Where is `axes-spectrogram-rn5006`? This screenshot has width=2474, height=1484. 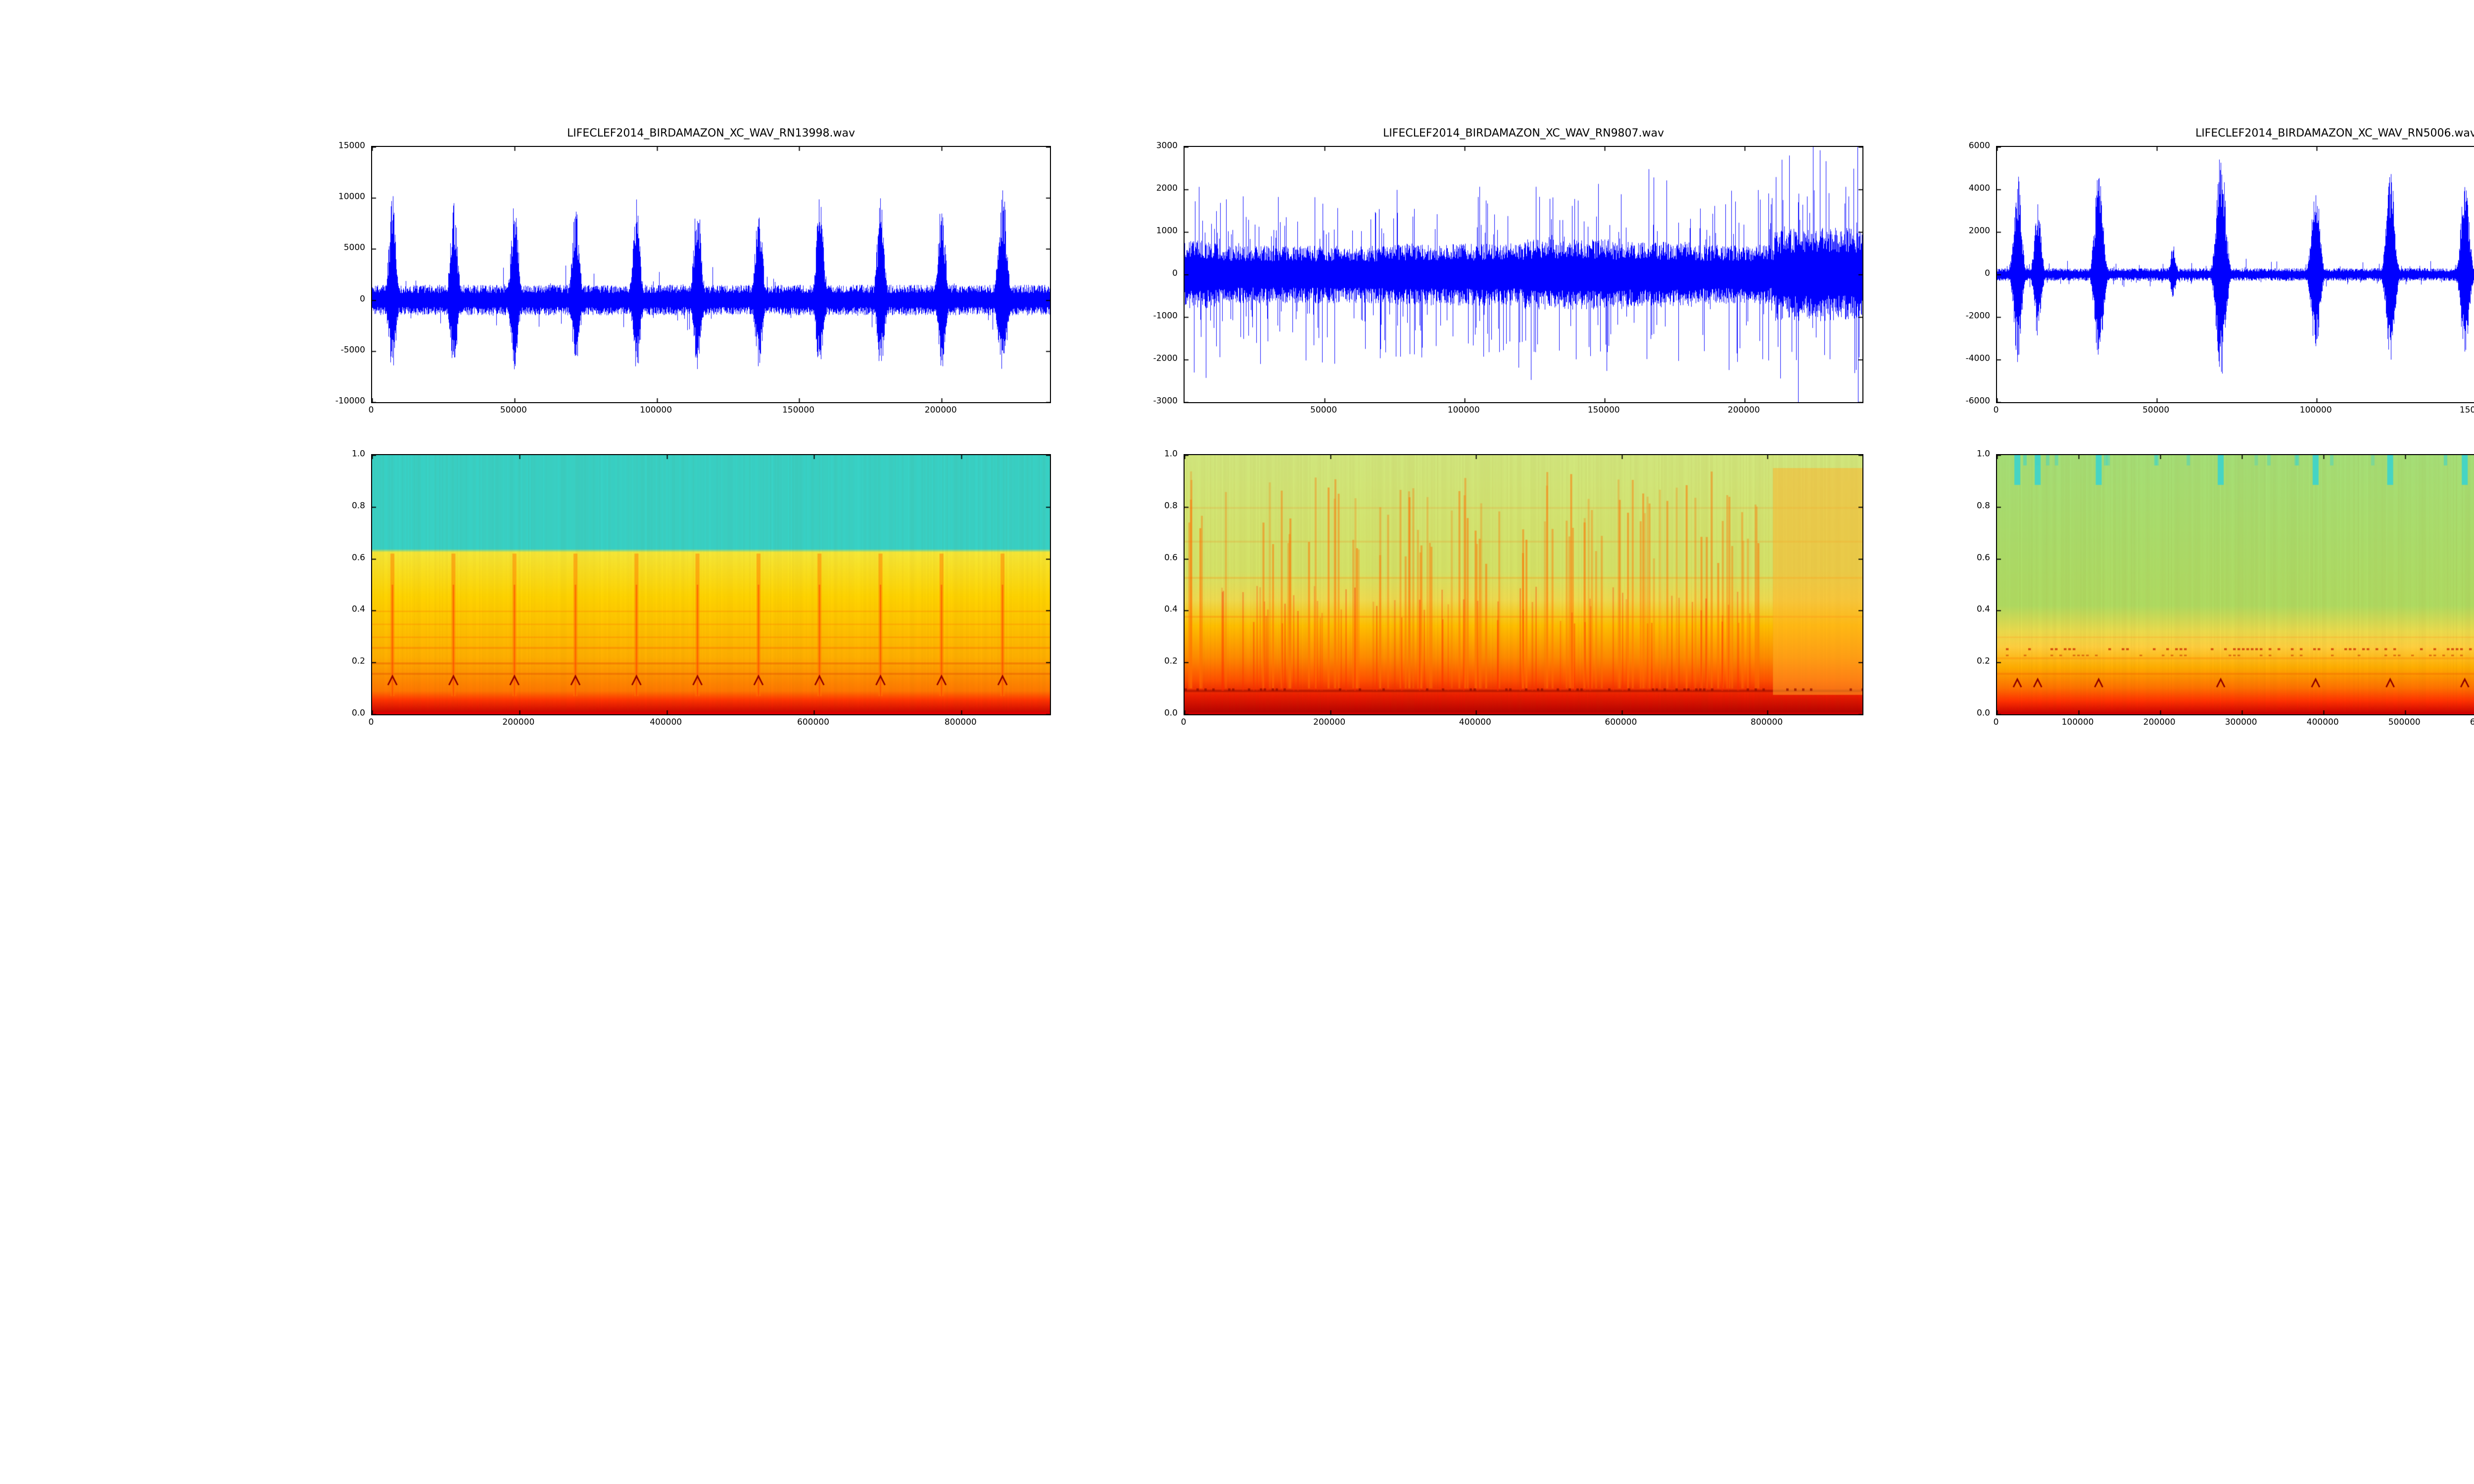 axes-spectrogram-rn5006 is located at coordinates (2235, 584).